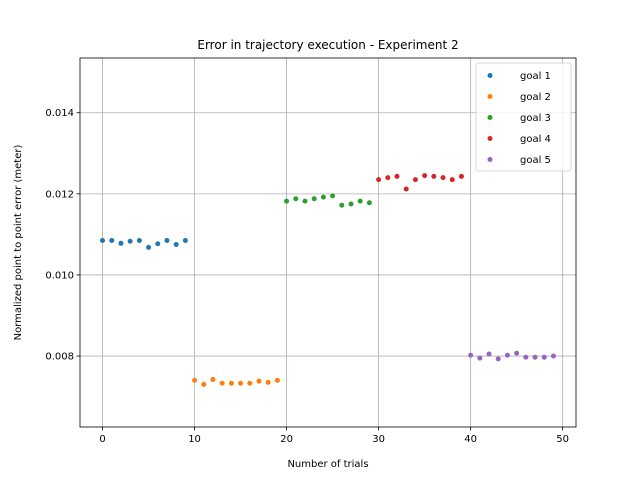  I want to click on legend-label: goal 4, so click(535, 139).